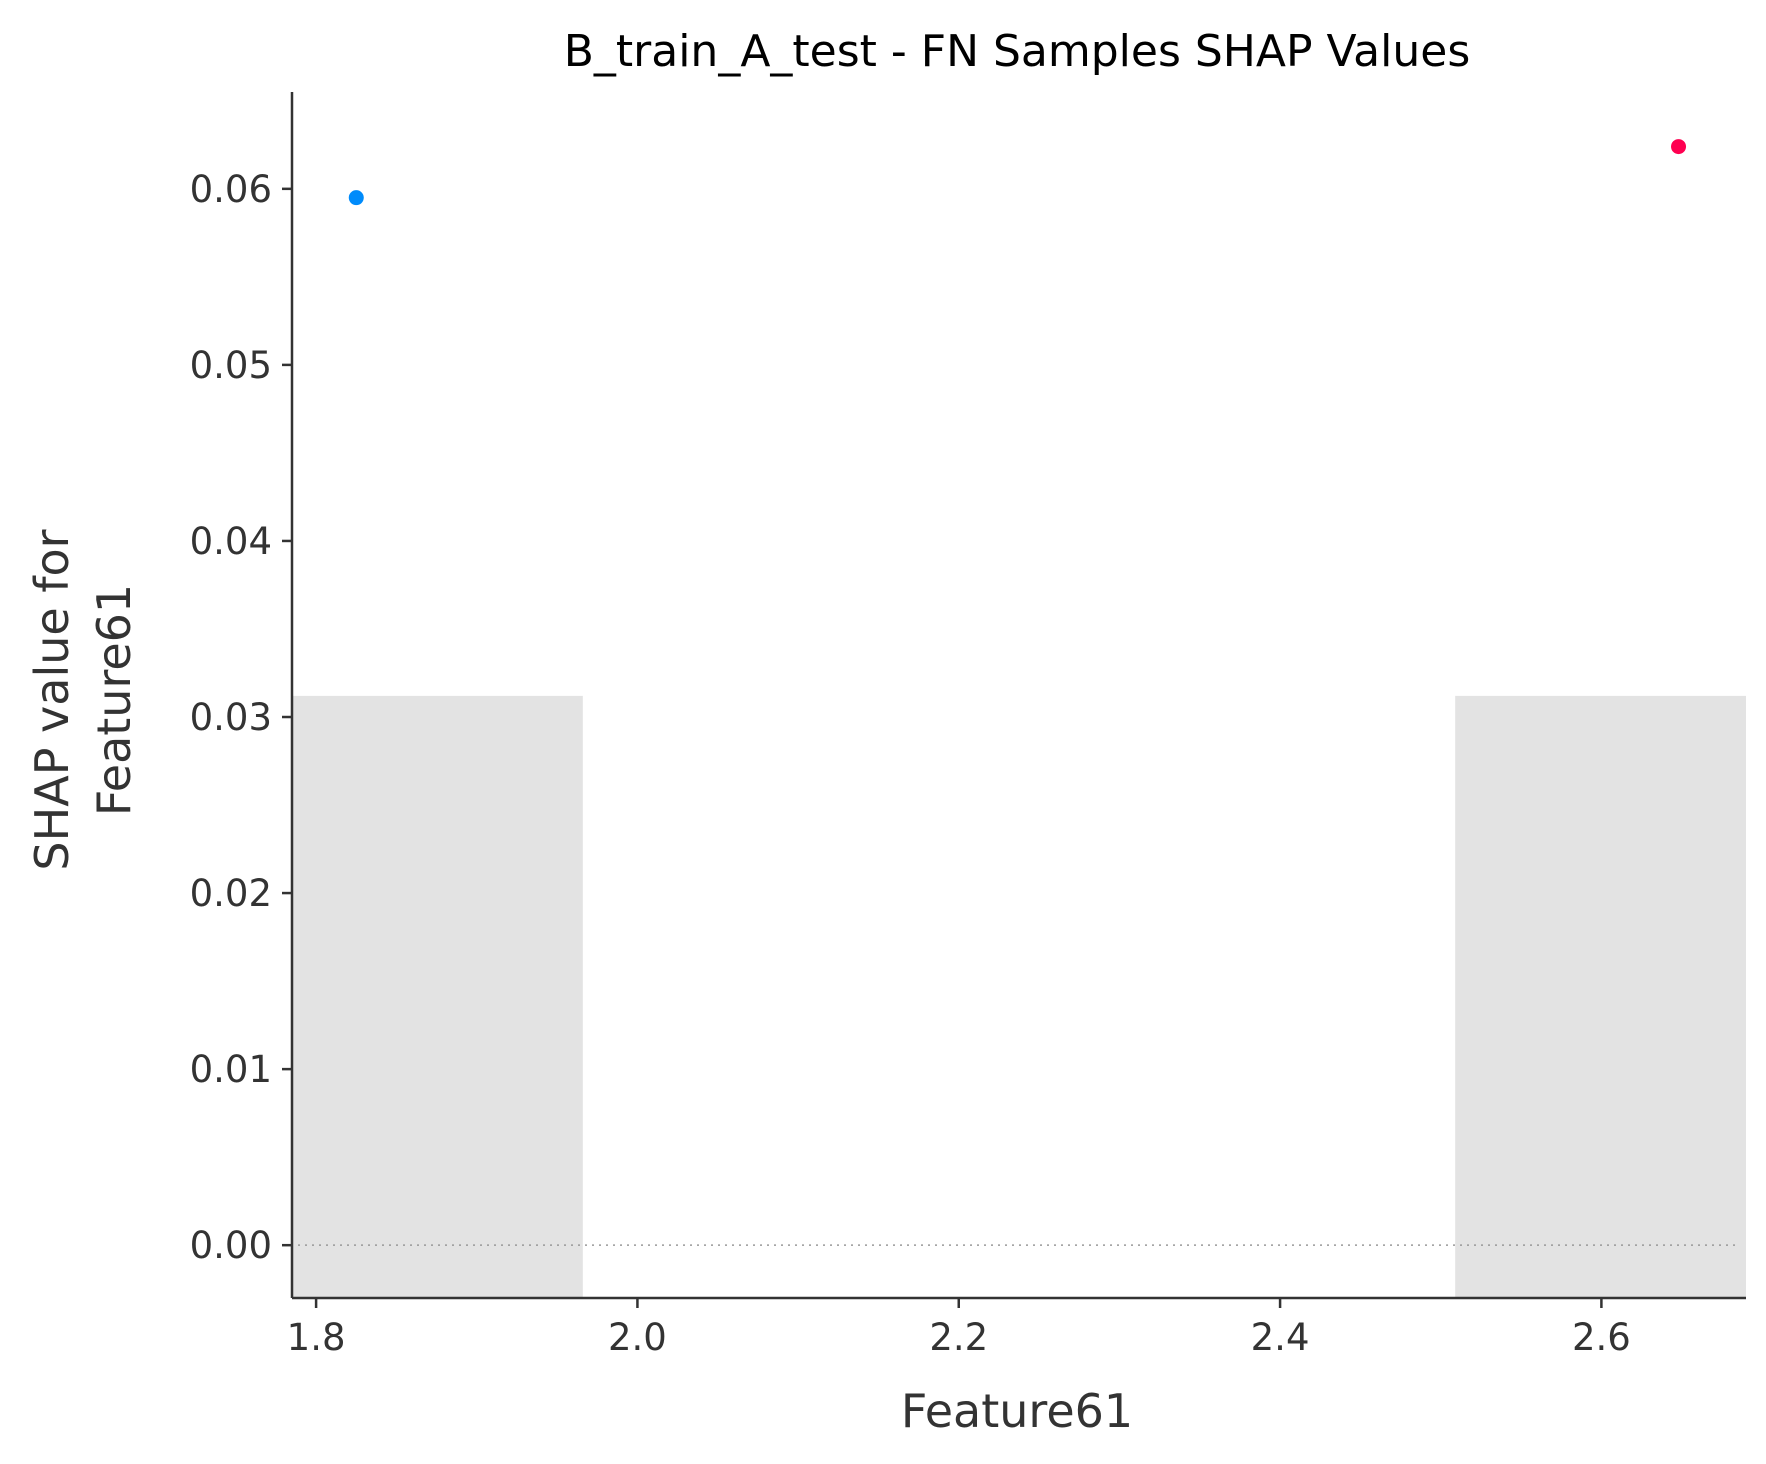 The height and width of the screenshot is (1464, 1766). Describe the element at coordinates (114, 700) in the screenshot. I see `y-axis-label-line-2: Feature61` at that location.